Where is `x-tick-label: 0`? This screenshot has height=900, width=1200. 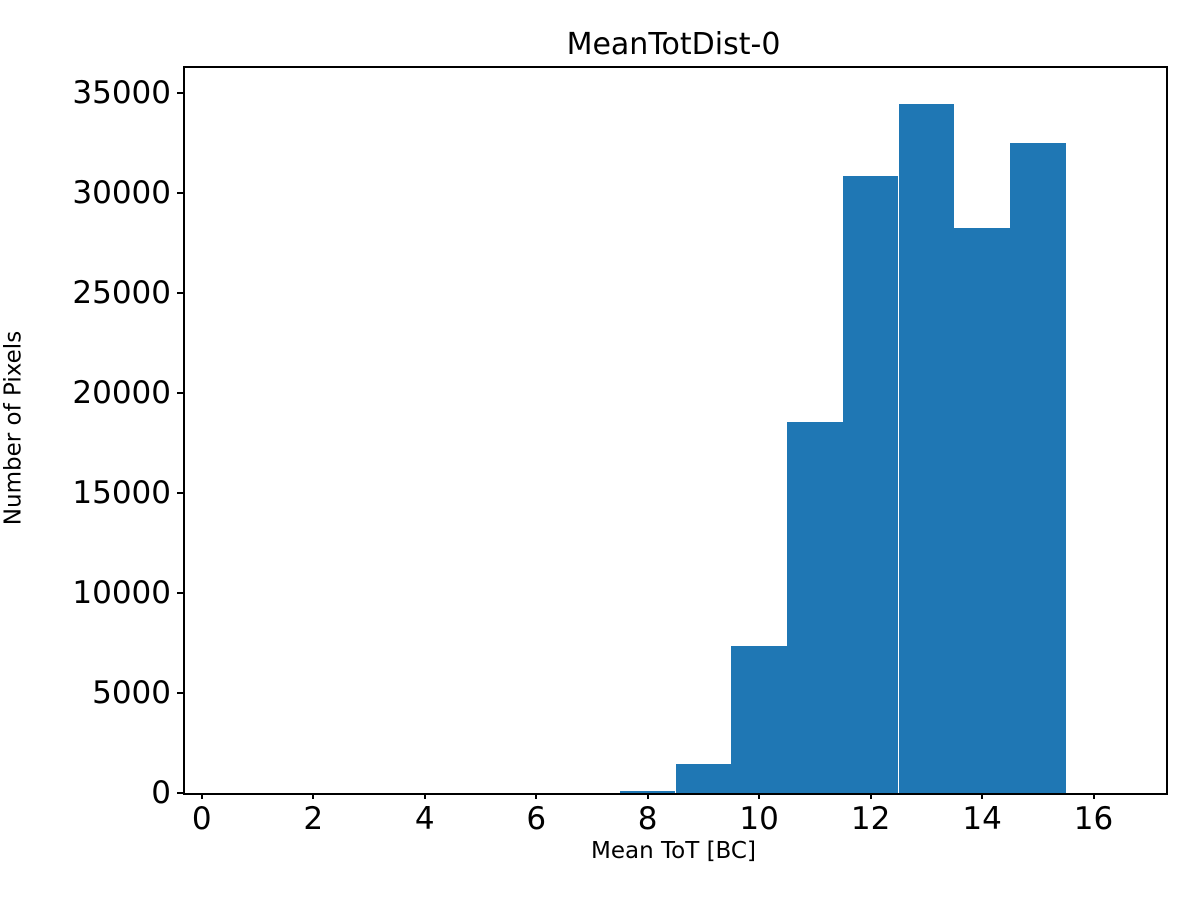 x-tick-label: 0 is located at coordinates (201, 819).